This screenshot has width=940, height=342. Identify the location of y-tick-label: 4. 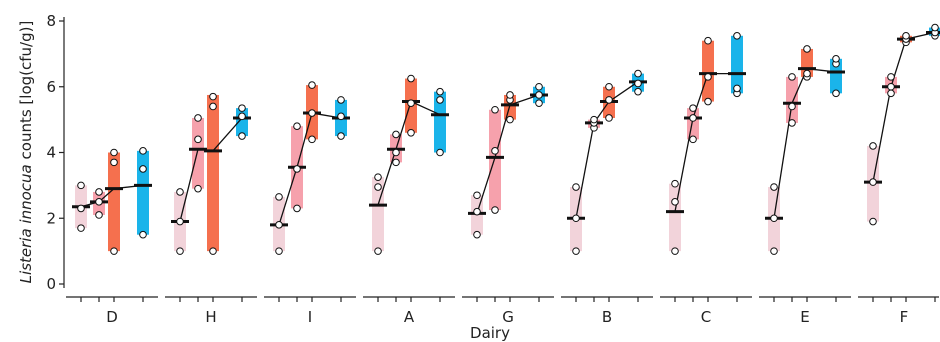
(51, 153).